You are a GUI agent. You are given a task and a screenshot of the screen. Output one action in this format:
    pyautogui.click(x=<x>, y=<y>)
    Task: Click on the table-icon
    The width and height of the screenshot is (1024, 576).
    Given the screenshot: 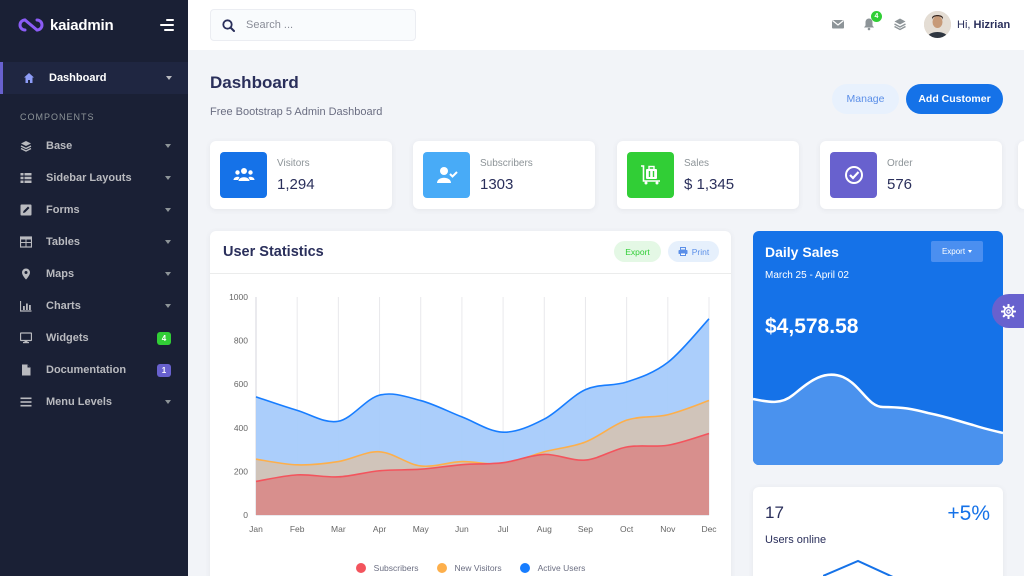 What is the action you would take?
    pyautogui.click(x=26, y=242)
    